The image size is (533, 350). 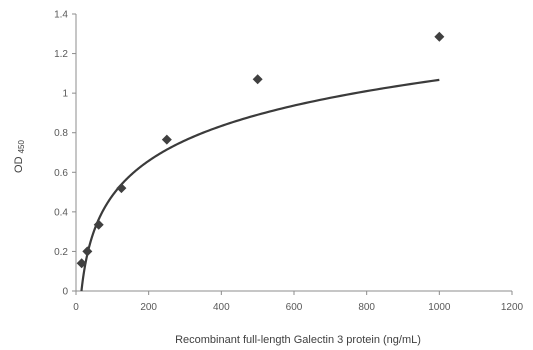 I want to click on x-axis-ticks: 0 200 400 600 800 1000 1200, so click(x=298, y=302).